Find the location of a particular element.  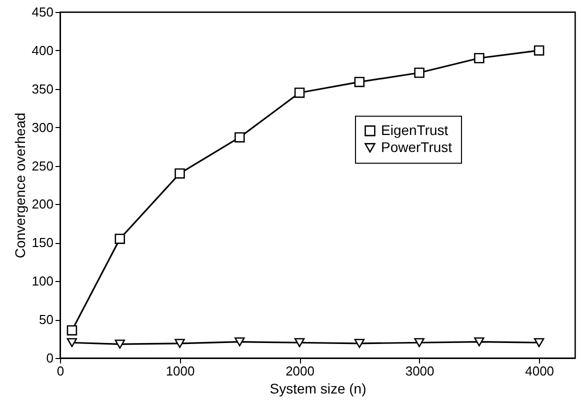

x-tick-label: 0 is located at coordinates (60, 371).